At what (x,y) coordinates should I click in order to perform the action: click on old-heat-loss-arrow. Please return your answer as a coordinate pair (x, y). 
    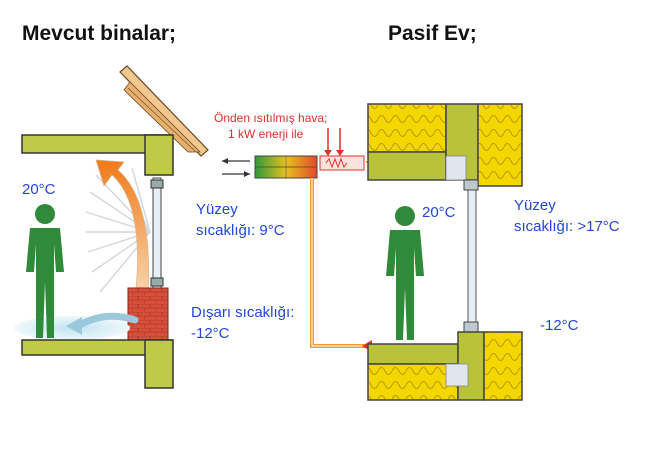
    Looking at the image, I should click on (122, 239).